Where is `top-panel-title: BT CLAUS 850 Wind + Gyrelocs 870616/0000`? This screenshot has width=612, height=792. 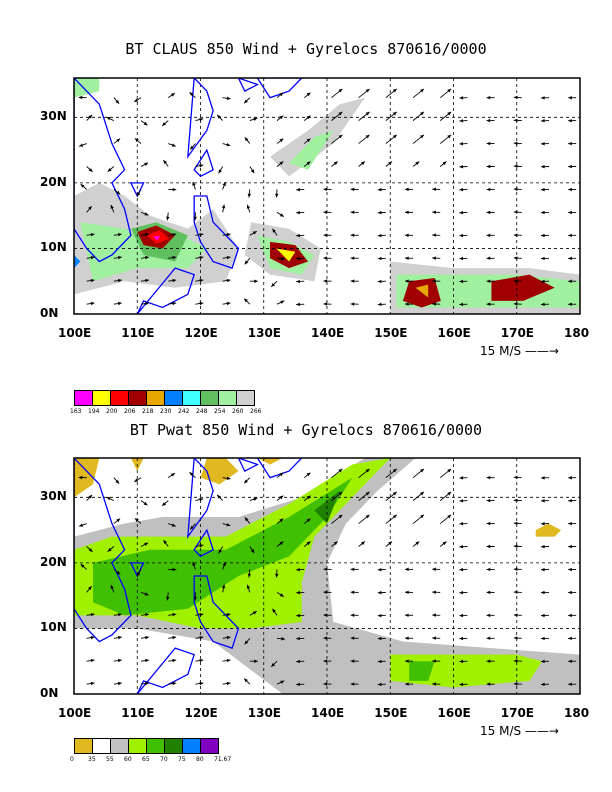
top-panel-title: BT CLAUS 850 Wind + Gyrelocs 870616/0000 is located at coordinates (306, 49).